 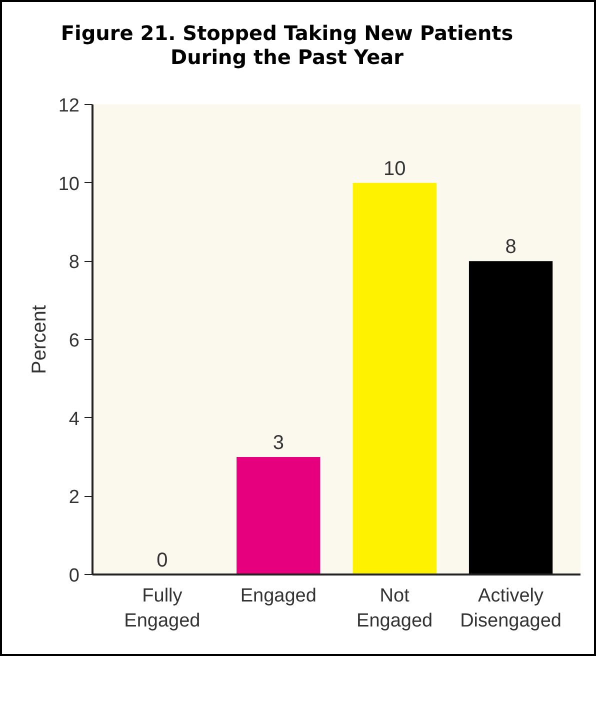 What do you see at coordinates (278, 443) in the screenshot?
I see `data-label: 3` at bounding box center [278, 443].